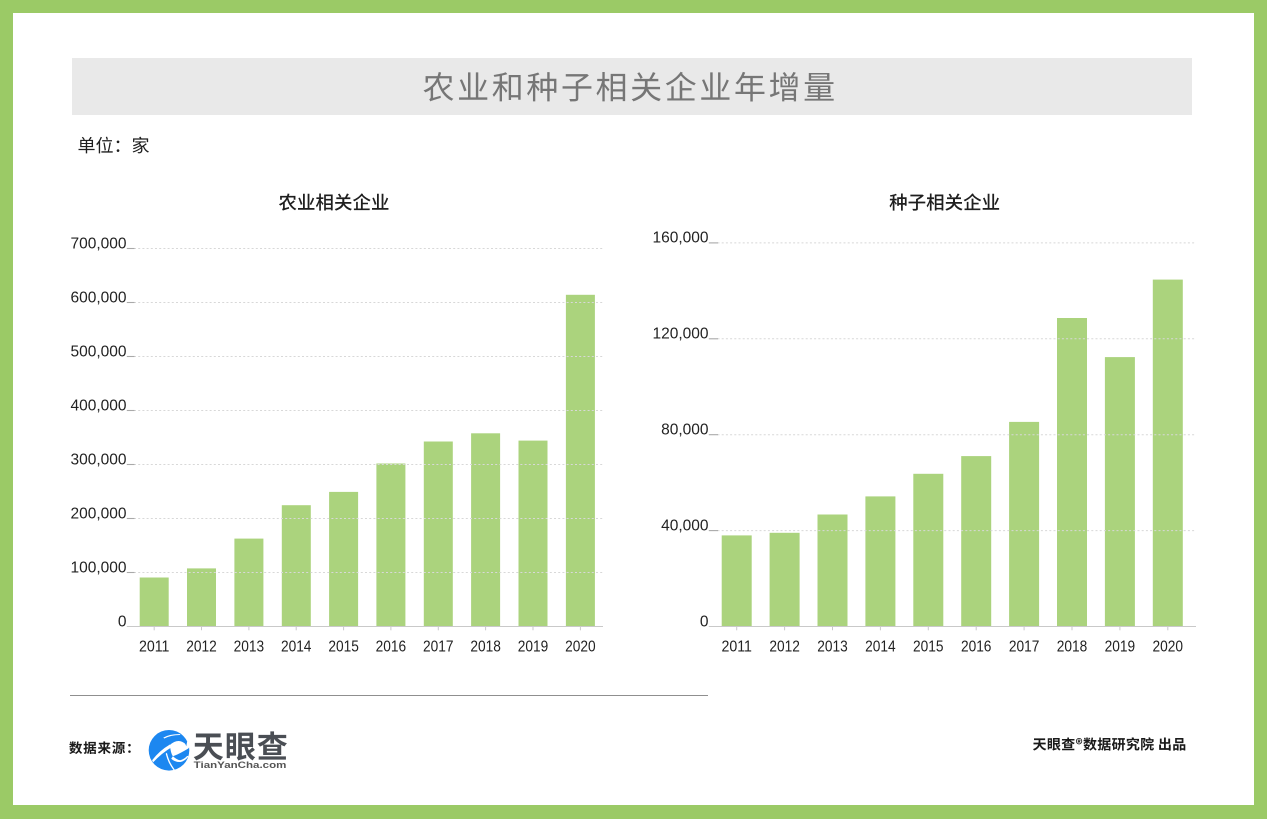 The height and width of the screenshot is (819, 1267). Describe the element at coordinates (98, 513) in the screenshot. I see `svg-text: 200,000` at that location.